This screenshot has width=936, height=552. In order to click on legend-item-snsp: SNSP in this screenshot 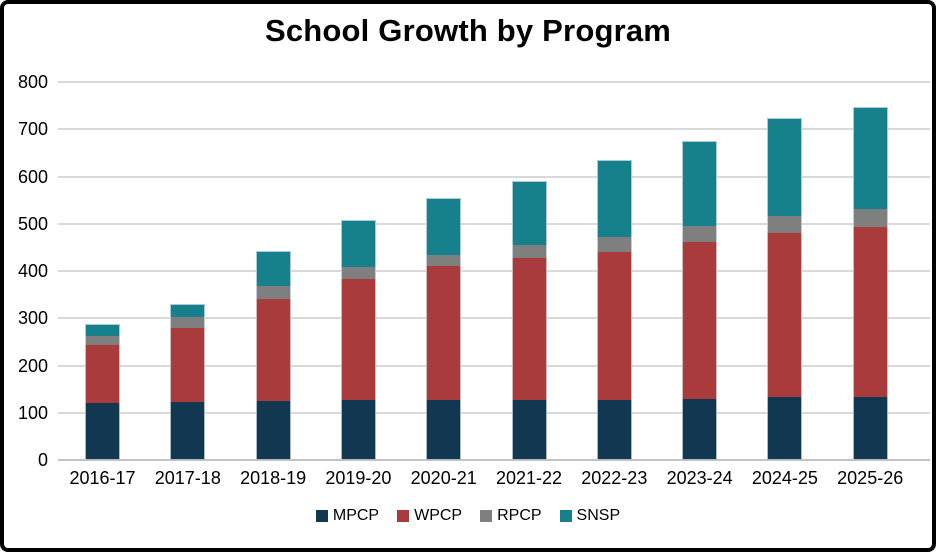, I will do `click(590, 515)`.